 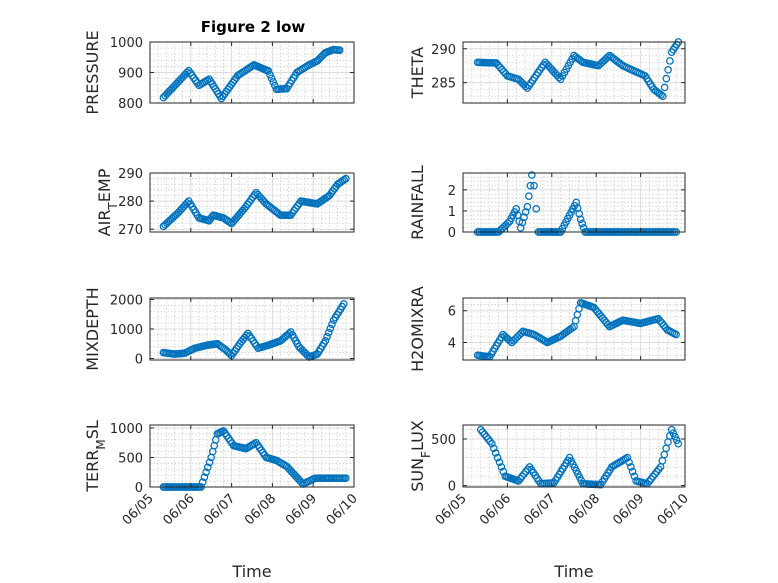 I want to click on y-tick-label: 2, so click(x=452, y=191).